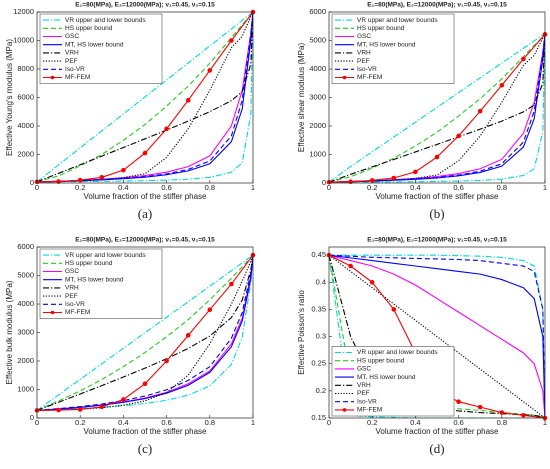  Describe the element at coordinates (23, 11) in the screenshot. I see `y-tick-label: 12000` at that location.